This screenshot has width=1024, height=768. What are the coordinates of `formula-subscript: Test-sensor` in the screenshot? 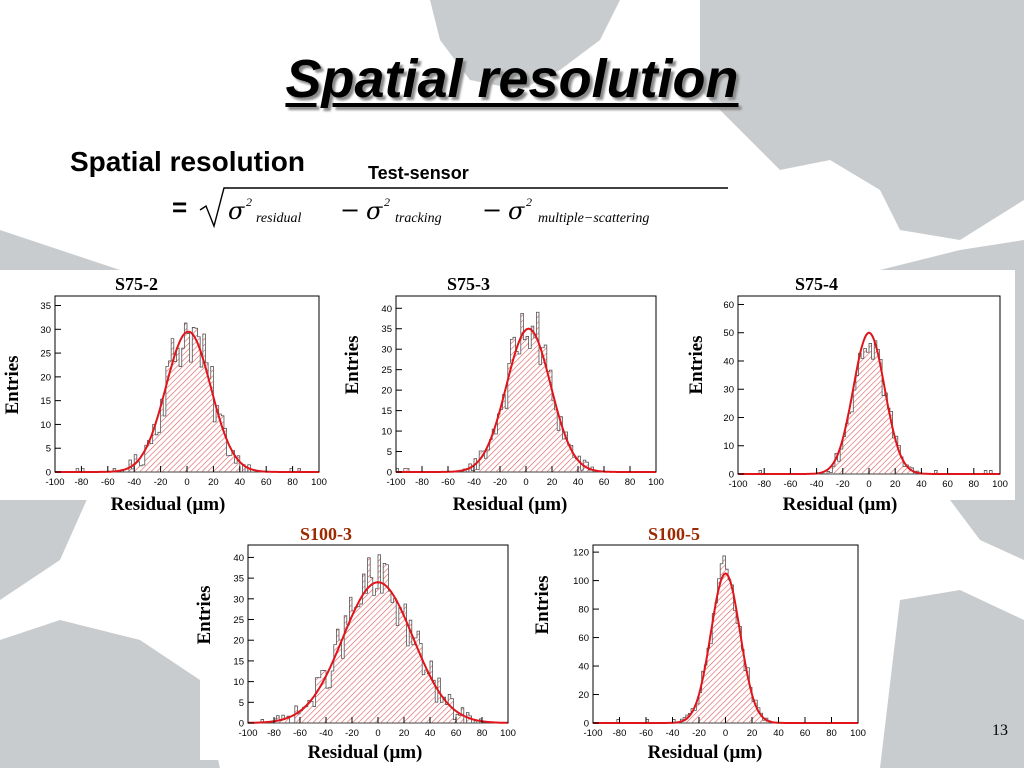 It's located at (418, 173).